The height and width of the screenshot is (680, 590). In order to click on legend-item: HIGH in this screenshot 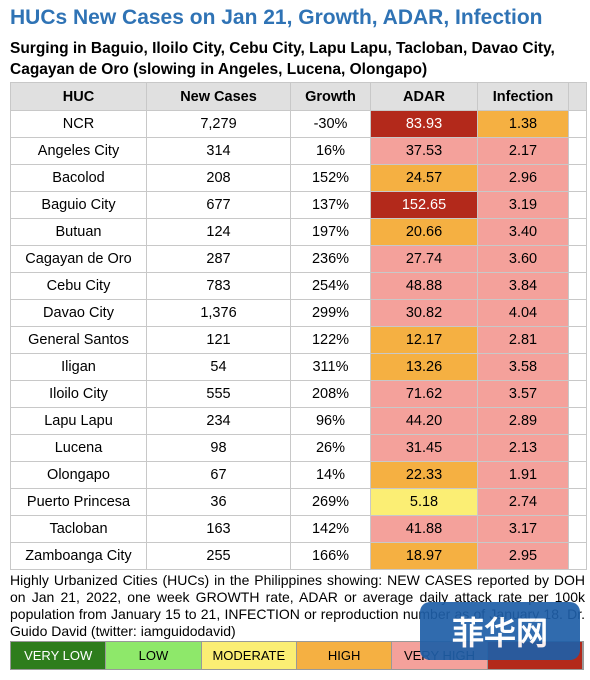, I will do `click(344, 655)`.